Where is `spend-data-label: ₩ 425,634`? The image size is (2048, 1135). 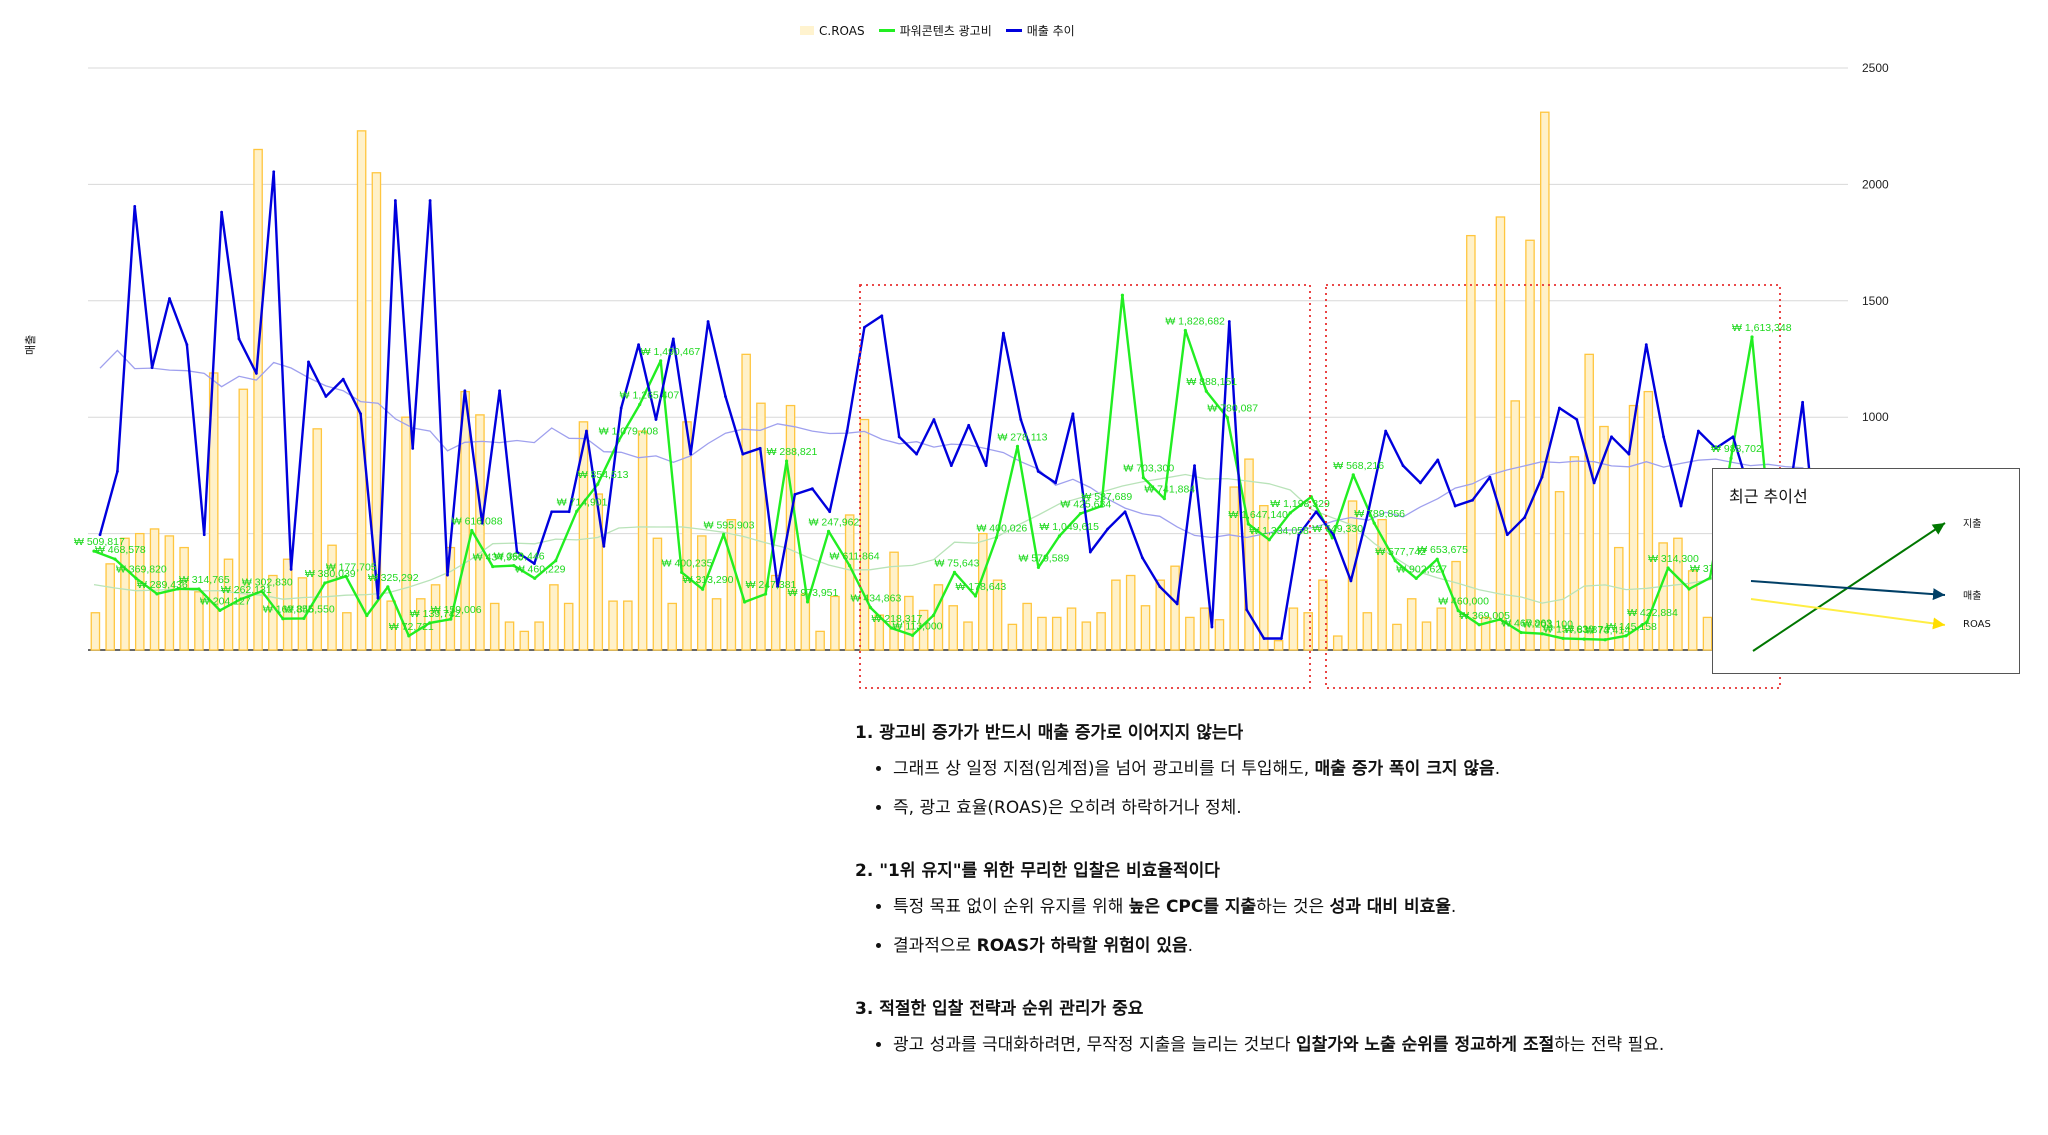 spend-data-label: ₩ 425,634 is located at coordinates (1085, 505).